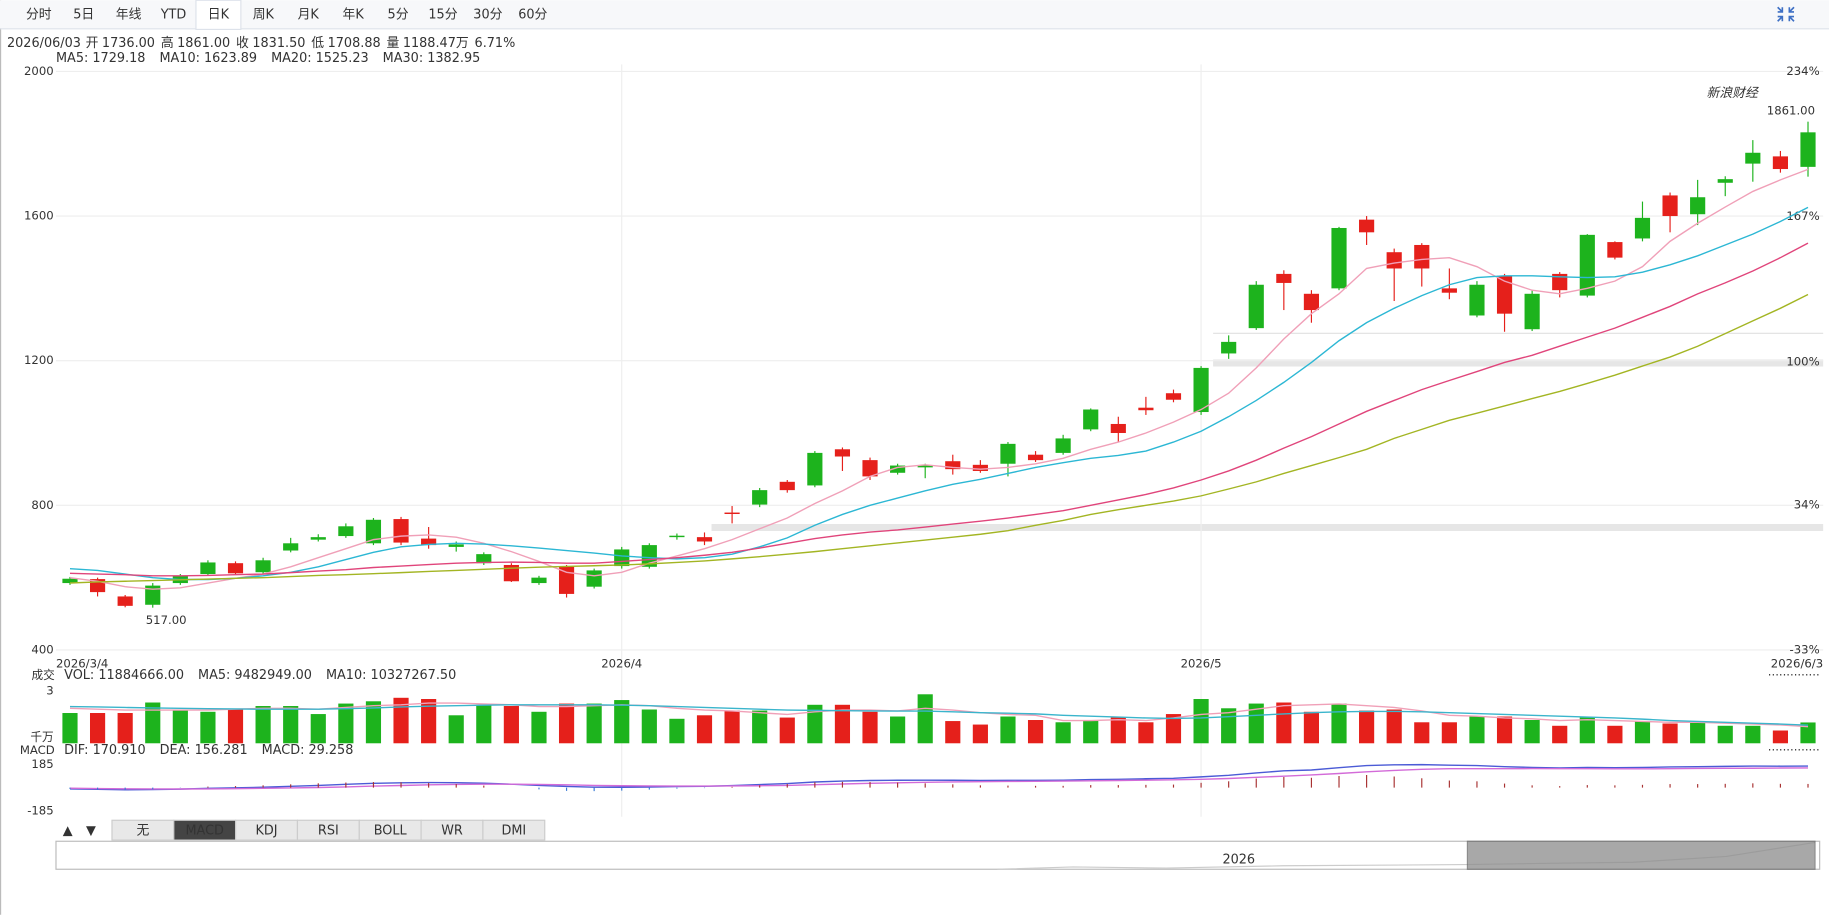 The image size is (1829, 915). I want to click on info-label: 高, so click(167, 43).